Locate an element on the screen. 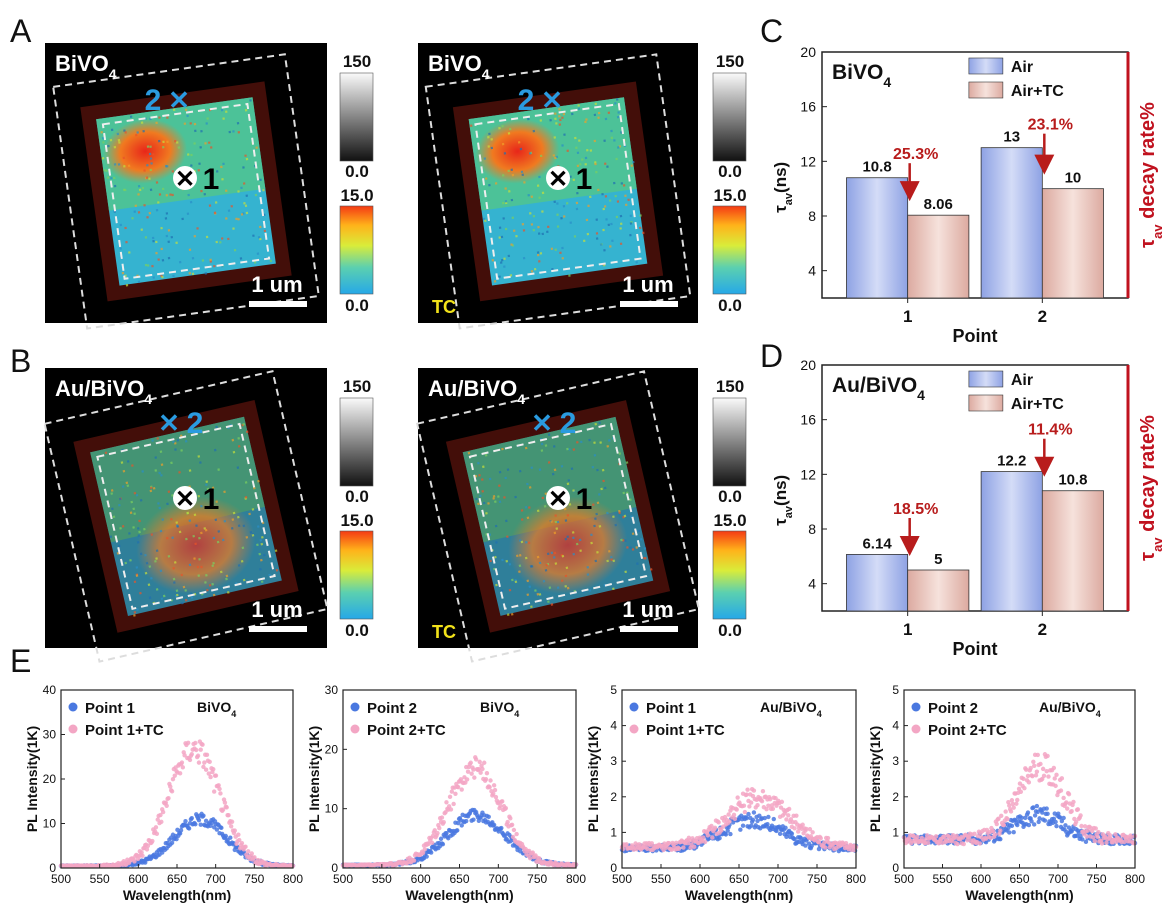  point-label-2: 2 is located at coordinates (153, 100).